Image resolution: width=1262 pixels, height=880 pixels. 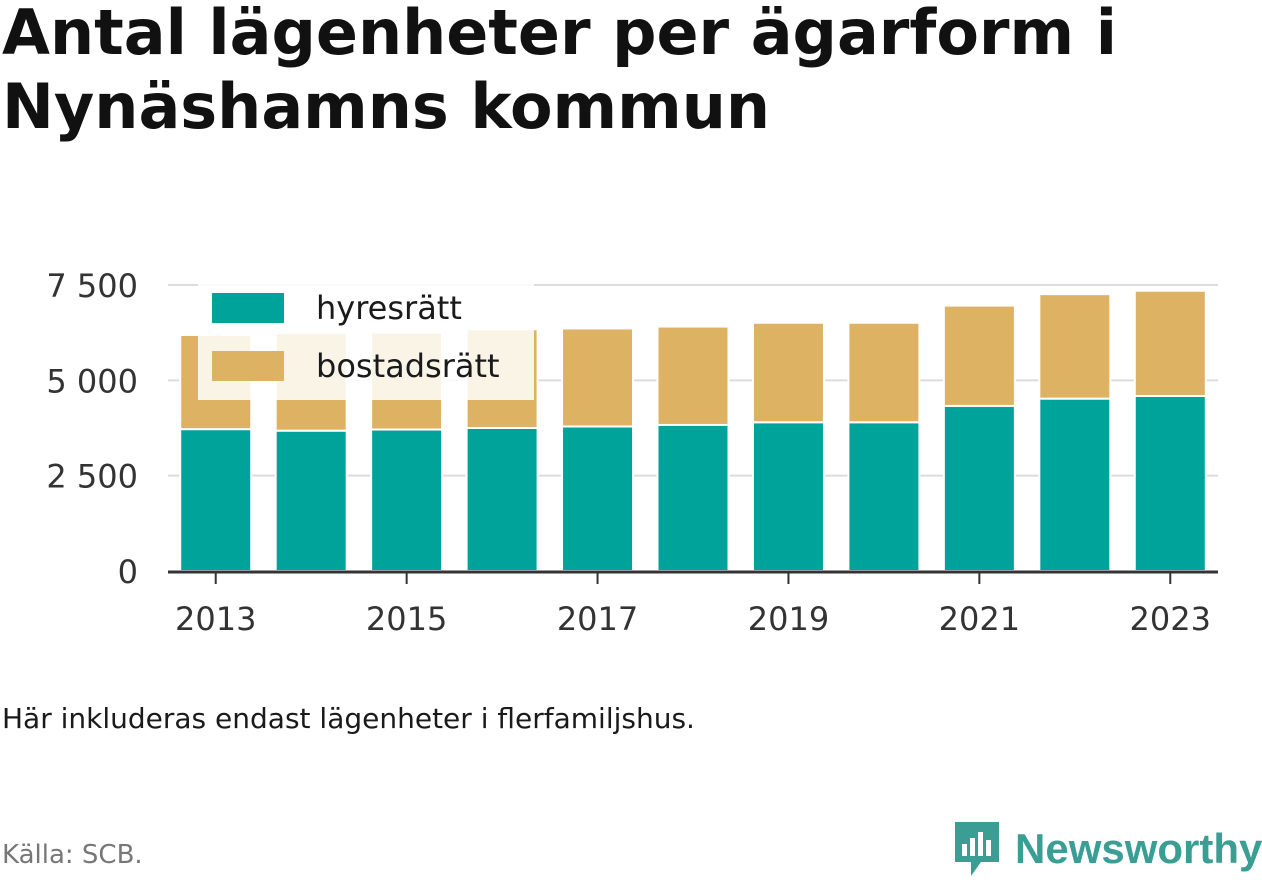 What do you see at coordinates (1170, 619) in the screenshot?
I see `x-tick-label: 2023` at bounding box center [1170, 619].